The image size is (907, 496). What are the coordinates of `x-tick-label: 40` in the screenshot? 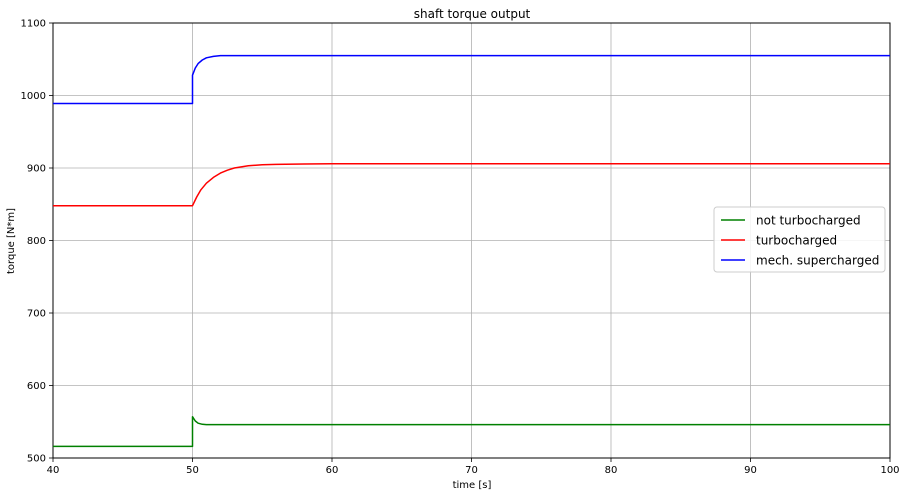 It's located at (53, 470).